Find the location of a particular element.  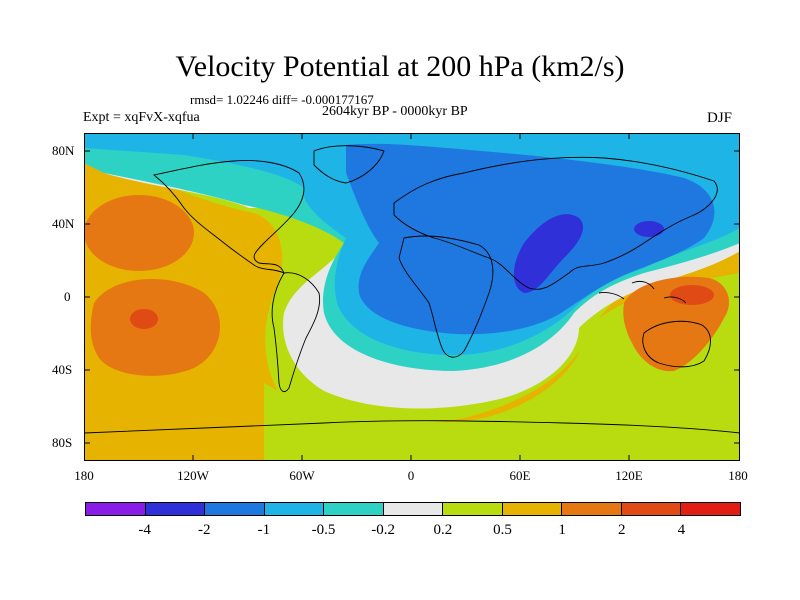

colorbar-level-label: -0.5 is located at coordinates (323, 530).